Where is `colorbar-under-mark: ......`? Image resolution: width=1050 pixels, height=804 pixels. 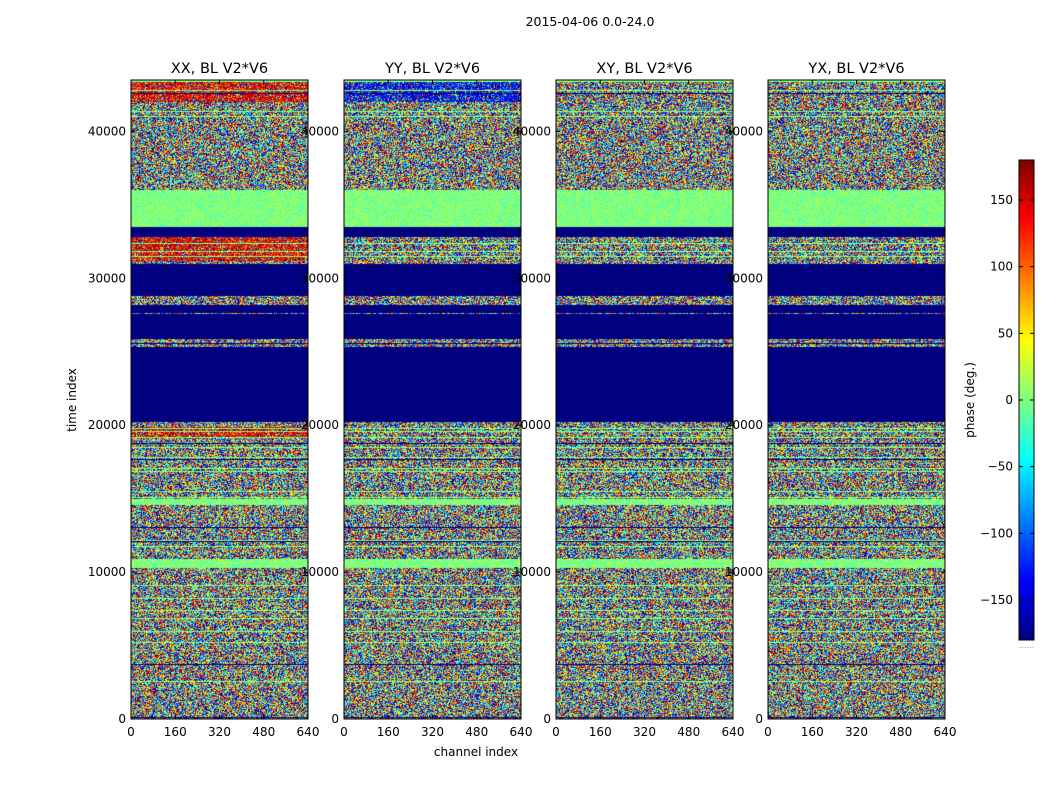
colorbar-under-mark: ...... is located at coordinates (1026, 645).